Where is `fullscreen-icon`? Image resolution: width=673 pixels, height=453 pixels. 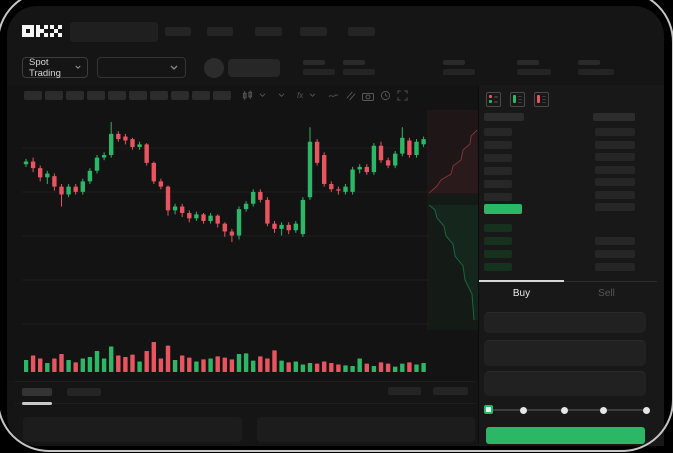 fullscreen-icon is located at coordinates (402, 95).